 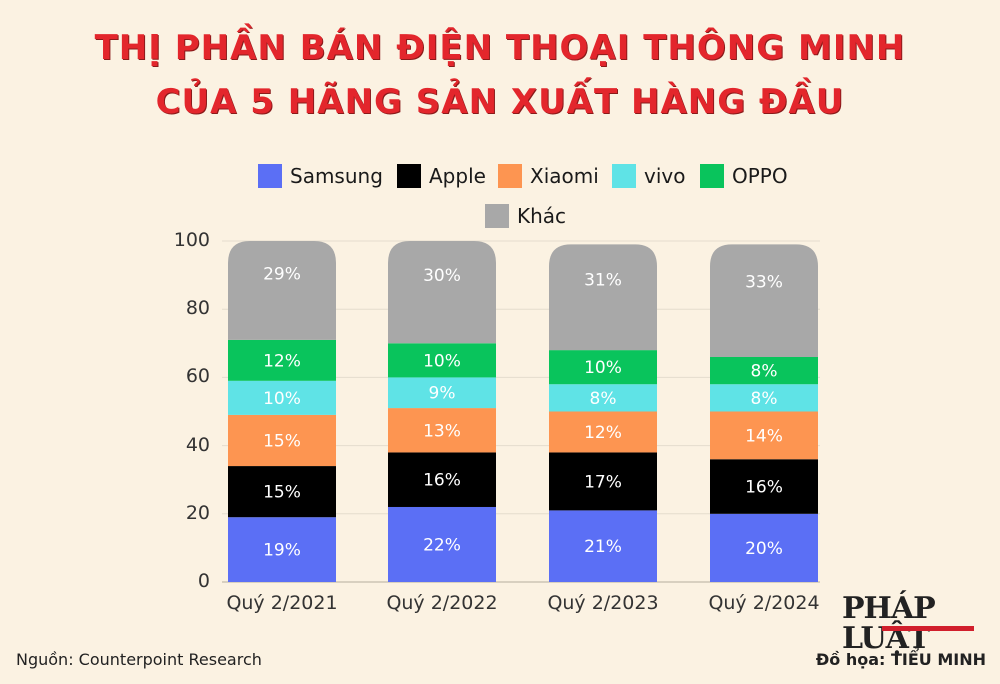 What do you see at coordinates (542, 216) in the screenshot?
I see `legend-label: Khác` at bounding box center [542, 216].